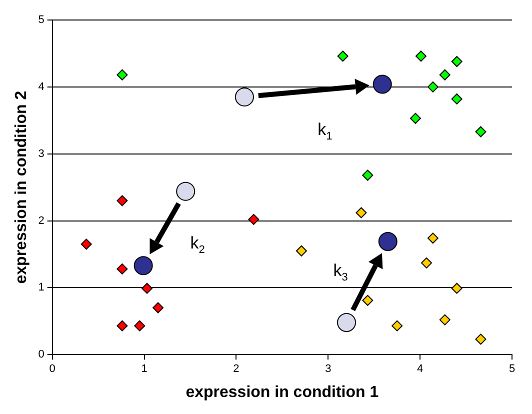 The image size is (532, 414). What do you see at coordinates (328, 369) in the screenshot?
I see `x-tick-label: 3` at bounding box center [328, 369].